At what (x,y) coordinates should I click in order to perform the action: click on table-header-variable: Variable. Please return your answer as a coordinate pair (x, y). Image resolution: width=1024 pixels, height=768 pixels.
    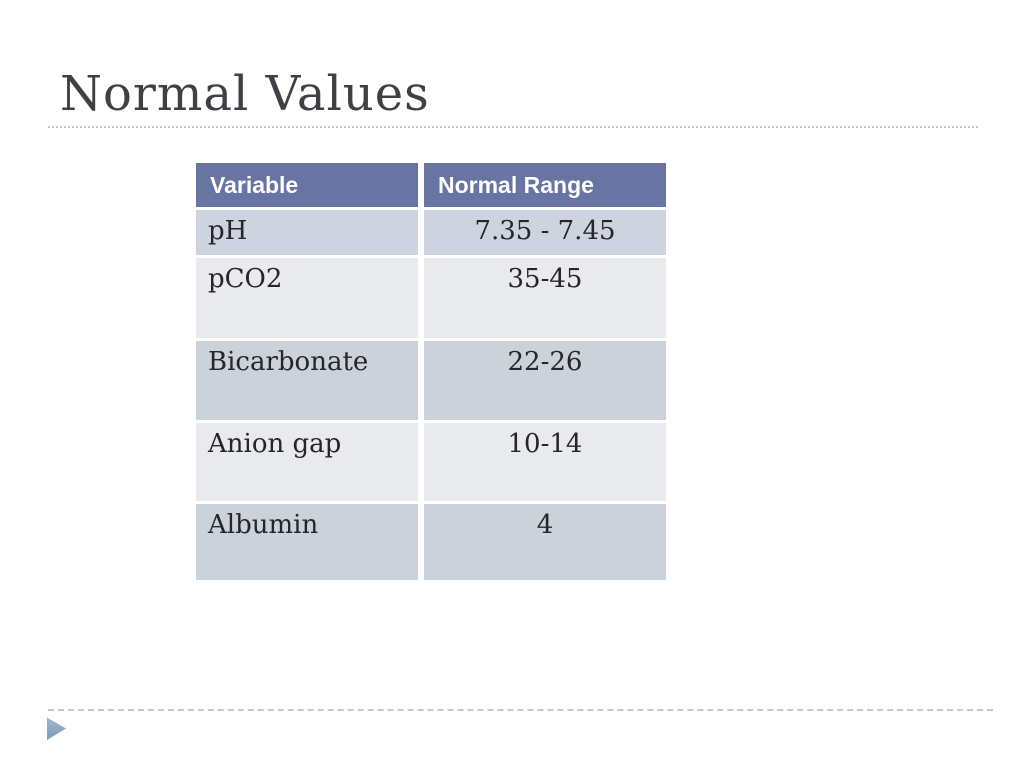
    Looking at the image, I should click on (307, 185).